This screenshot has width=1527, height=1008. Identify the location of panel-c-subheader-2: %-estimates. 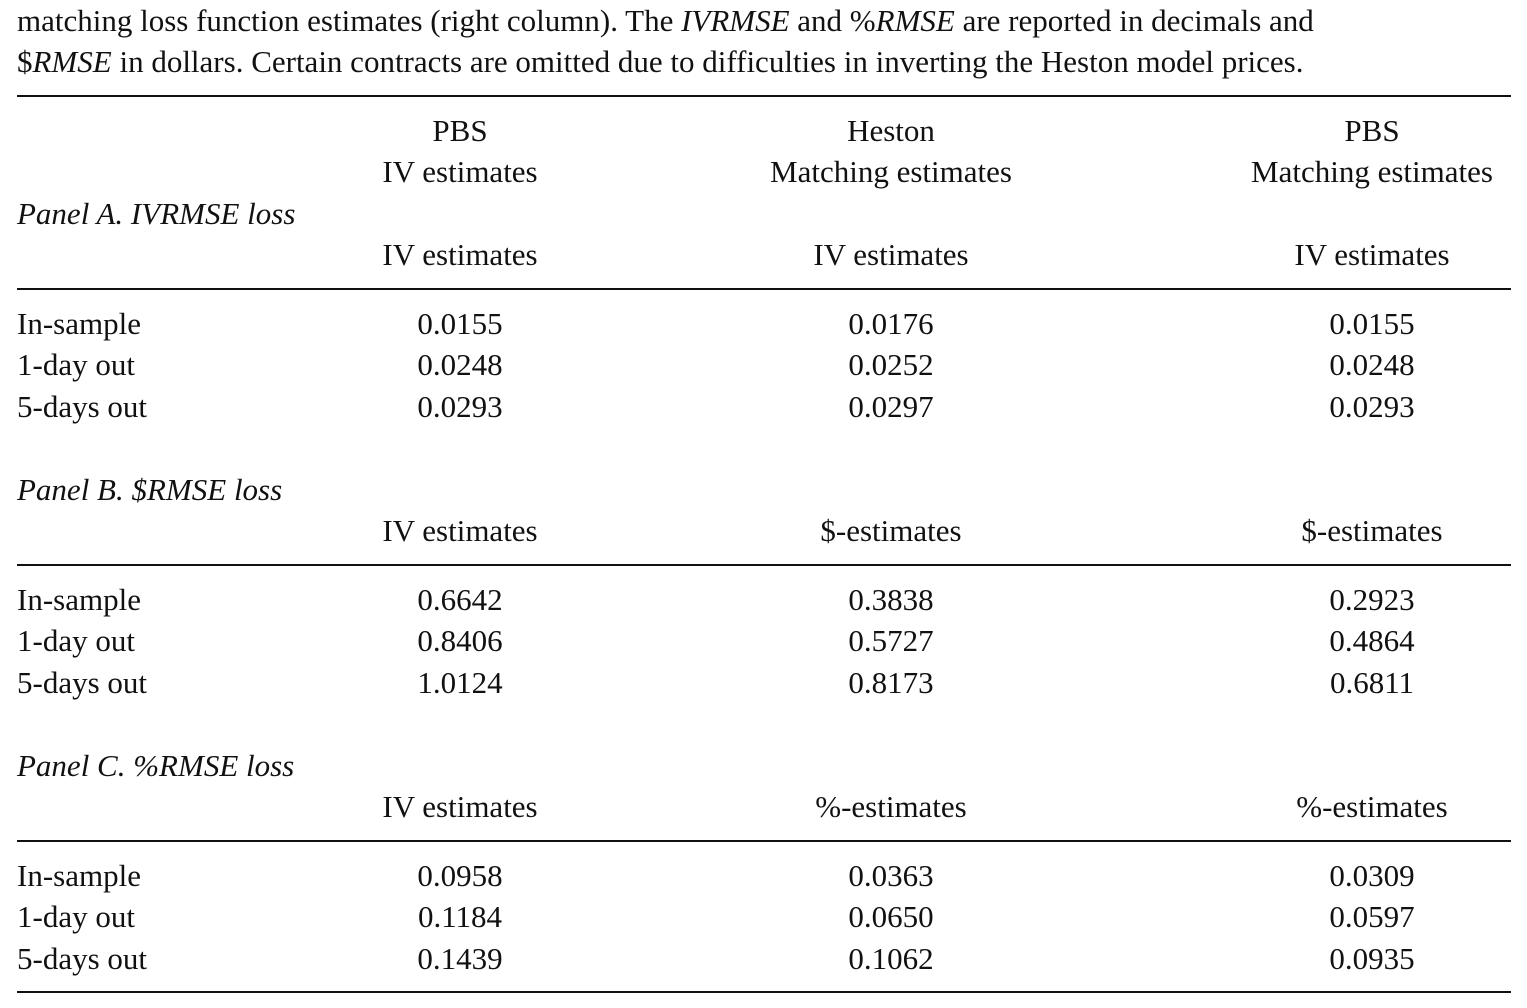
(891, 806).